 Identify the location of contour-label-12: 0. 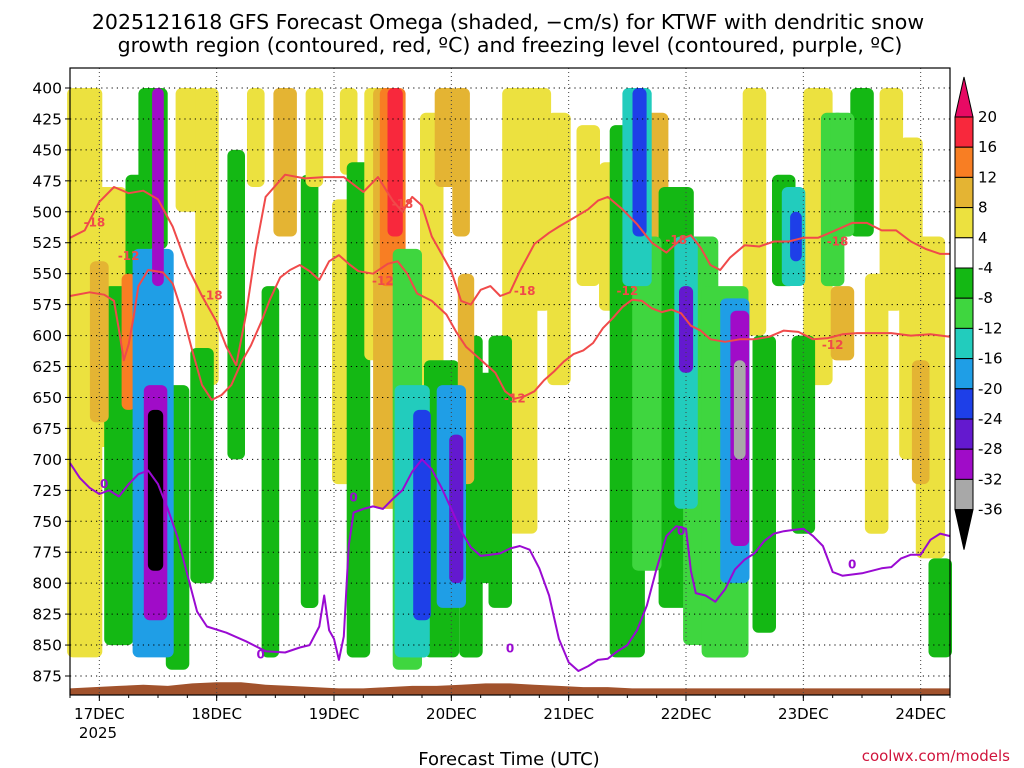
(260, 655).